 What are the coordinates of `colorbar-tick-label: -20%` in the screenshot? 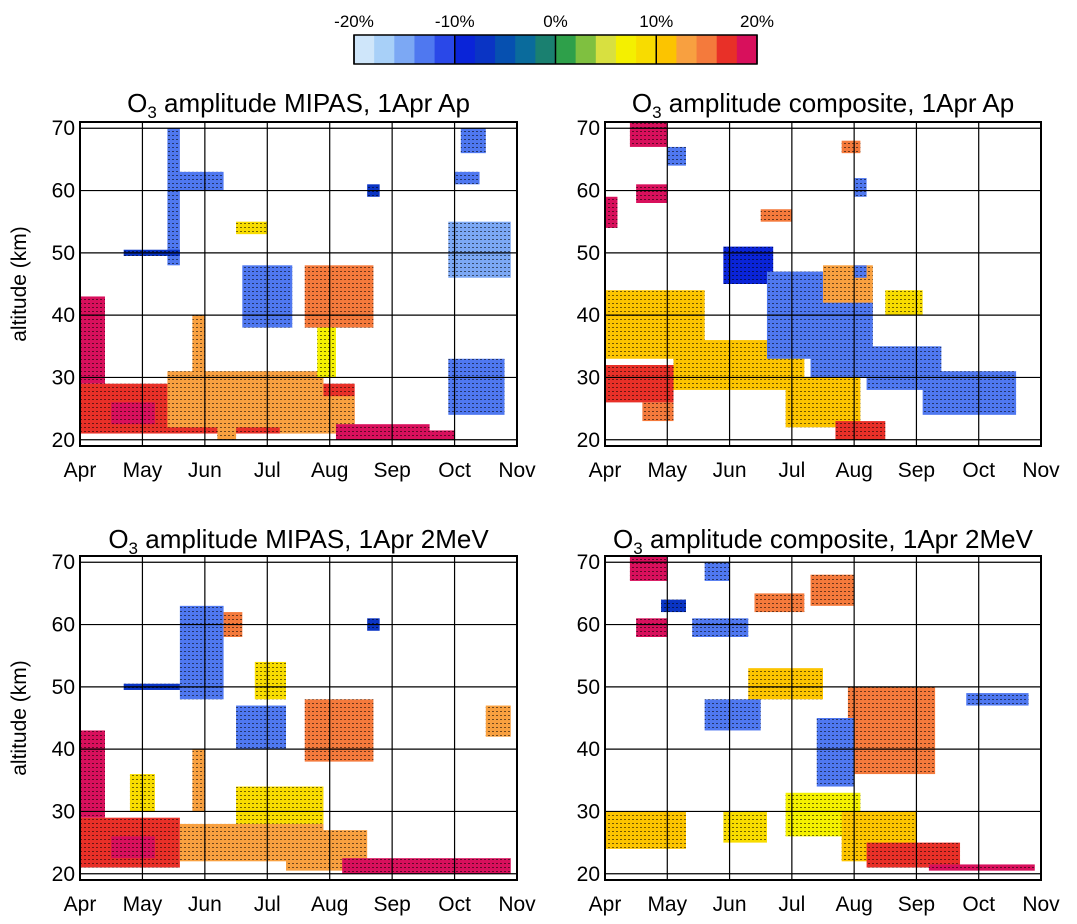 It's located at (354, 21).